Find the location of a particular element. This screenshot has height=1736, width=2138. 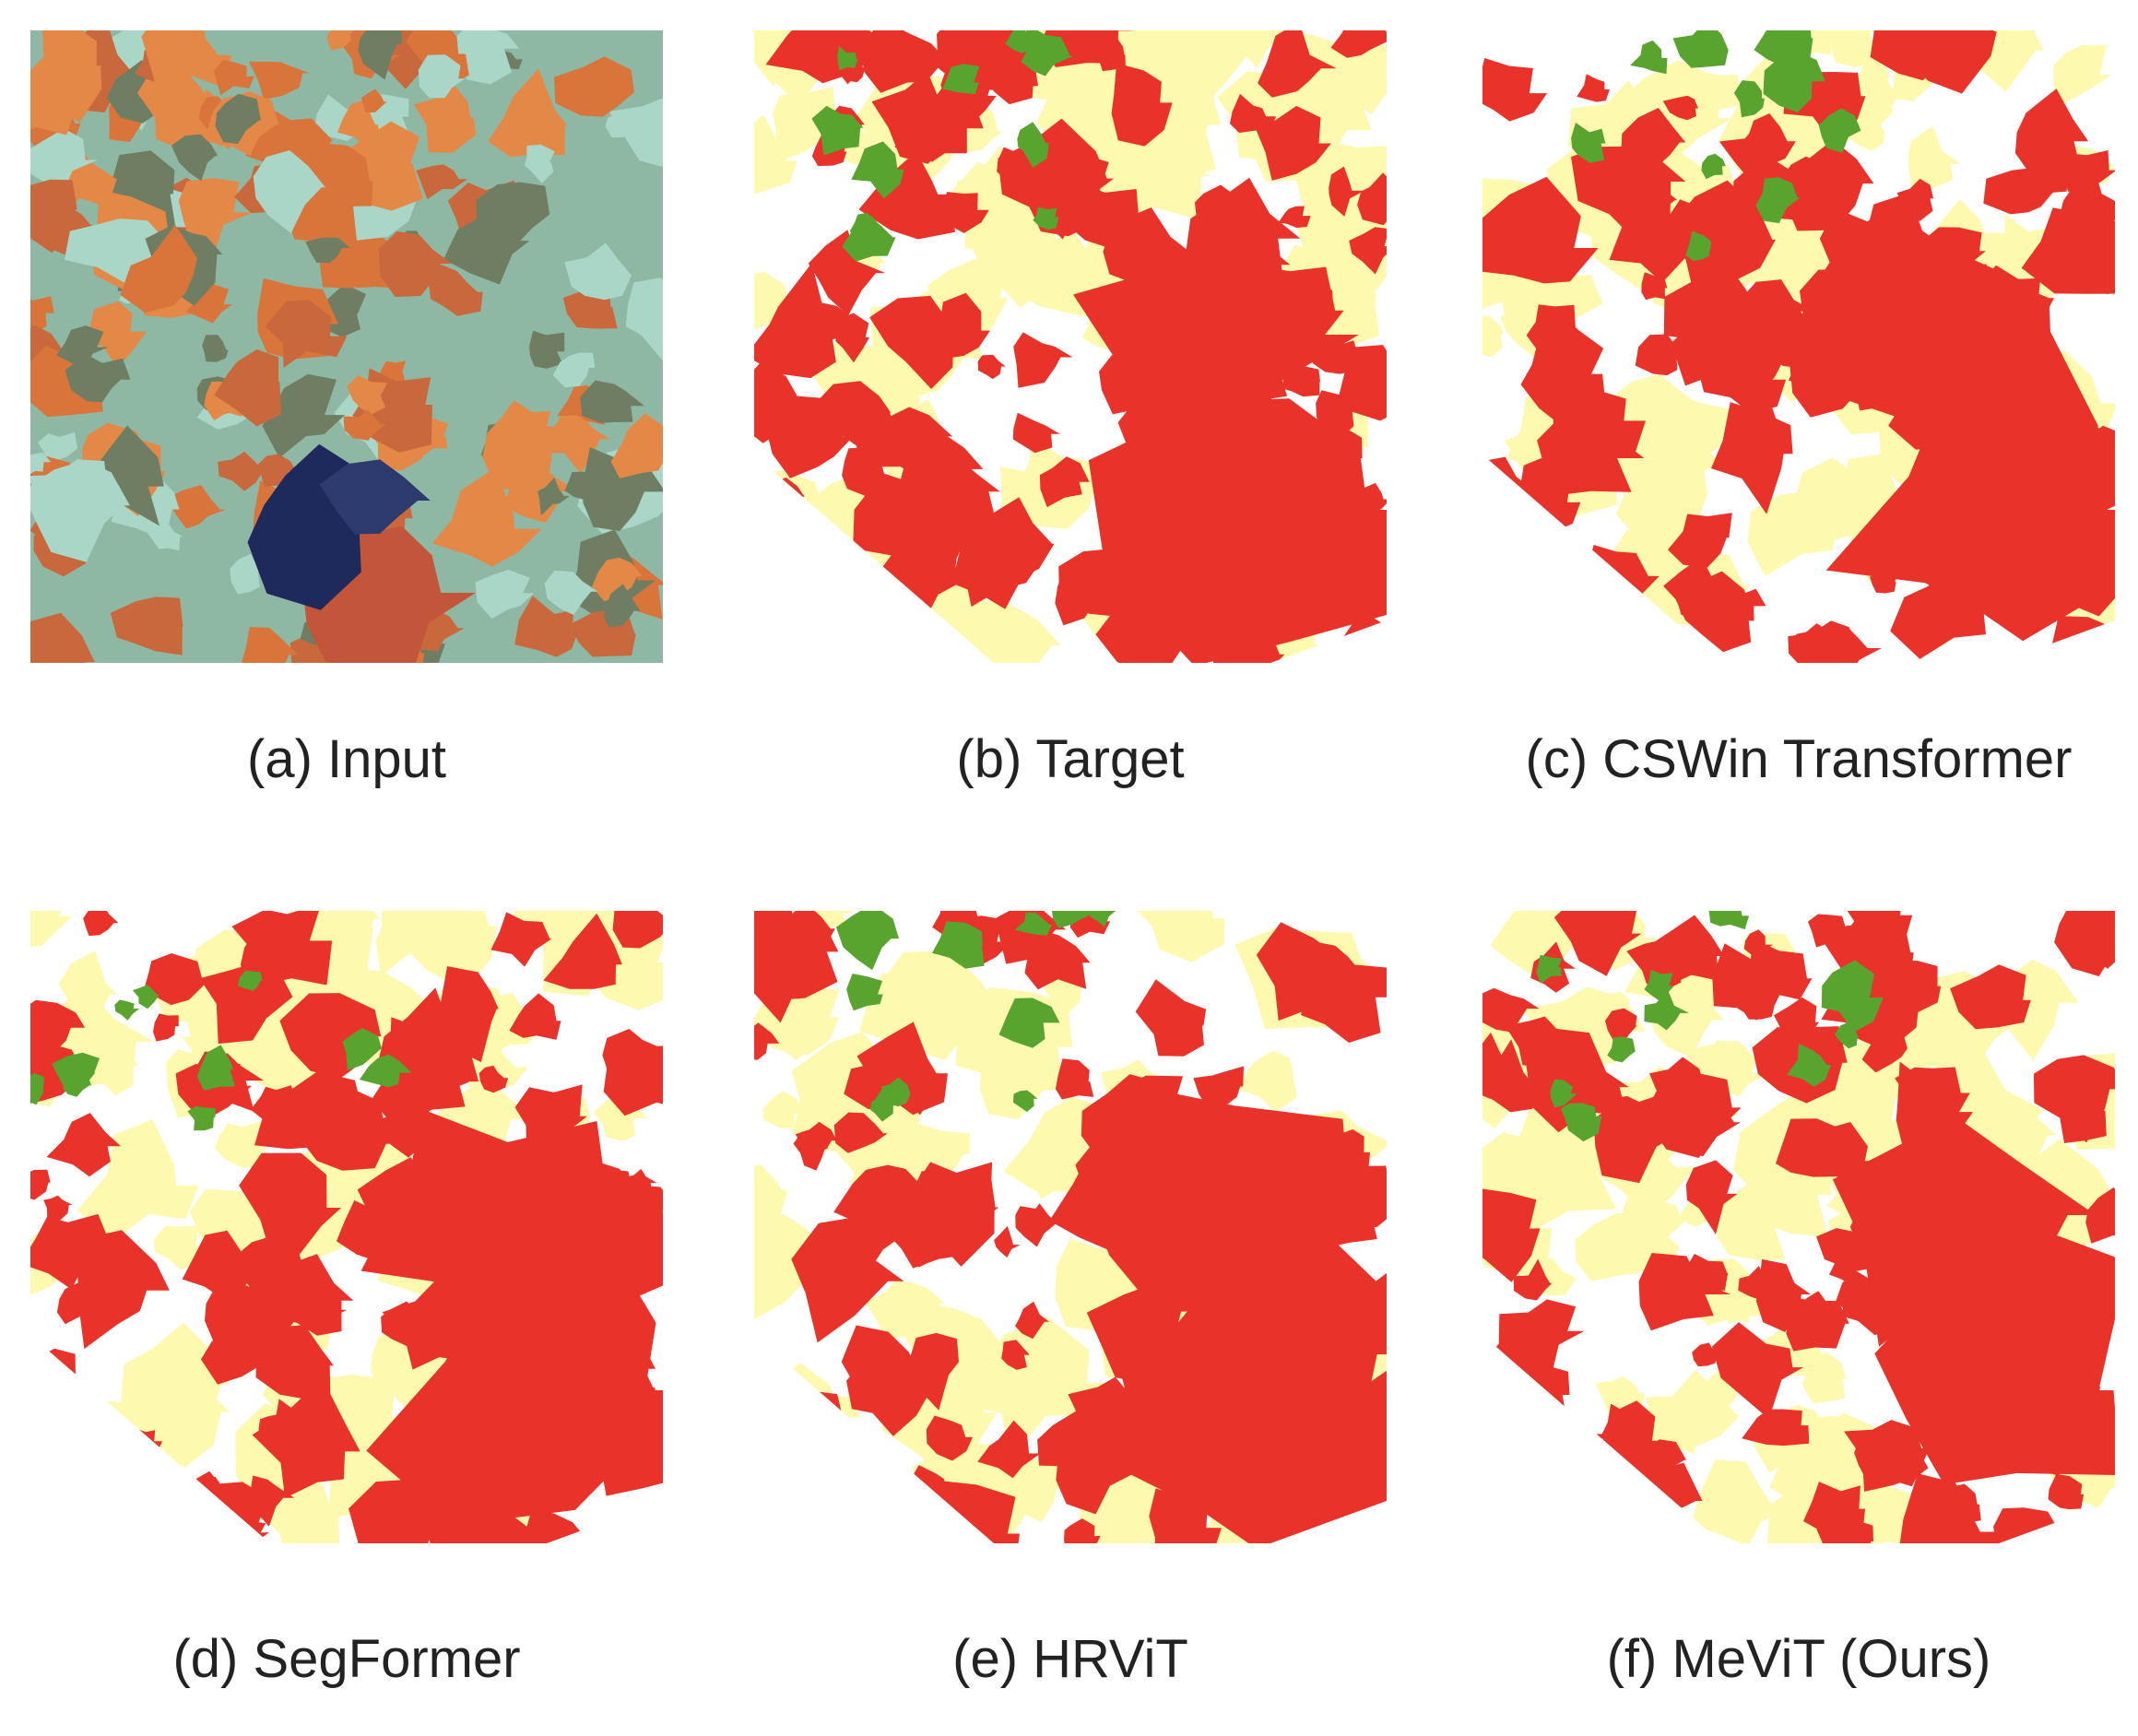

input-image is located at coordinates (346, 346).